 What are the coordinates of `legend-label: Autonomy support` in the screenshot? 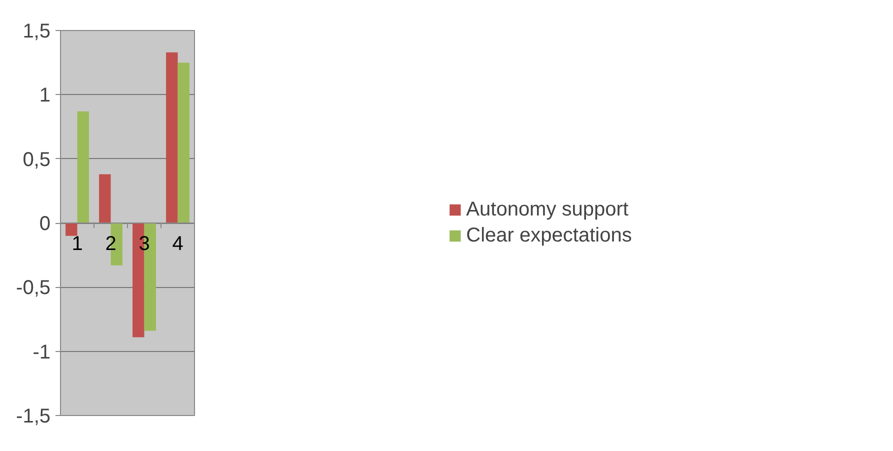 It's located at (547, 209).